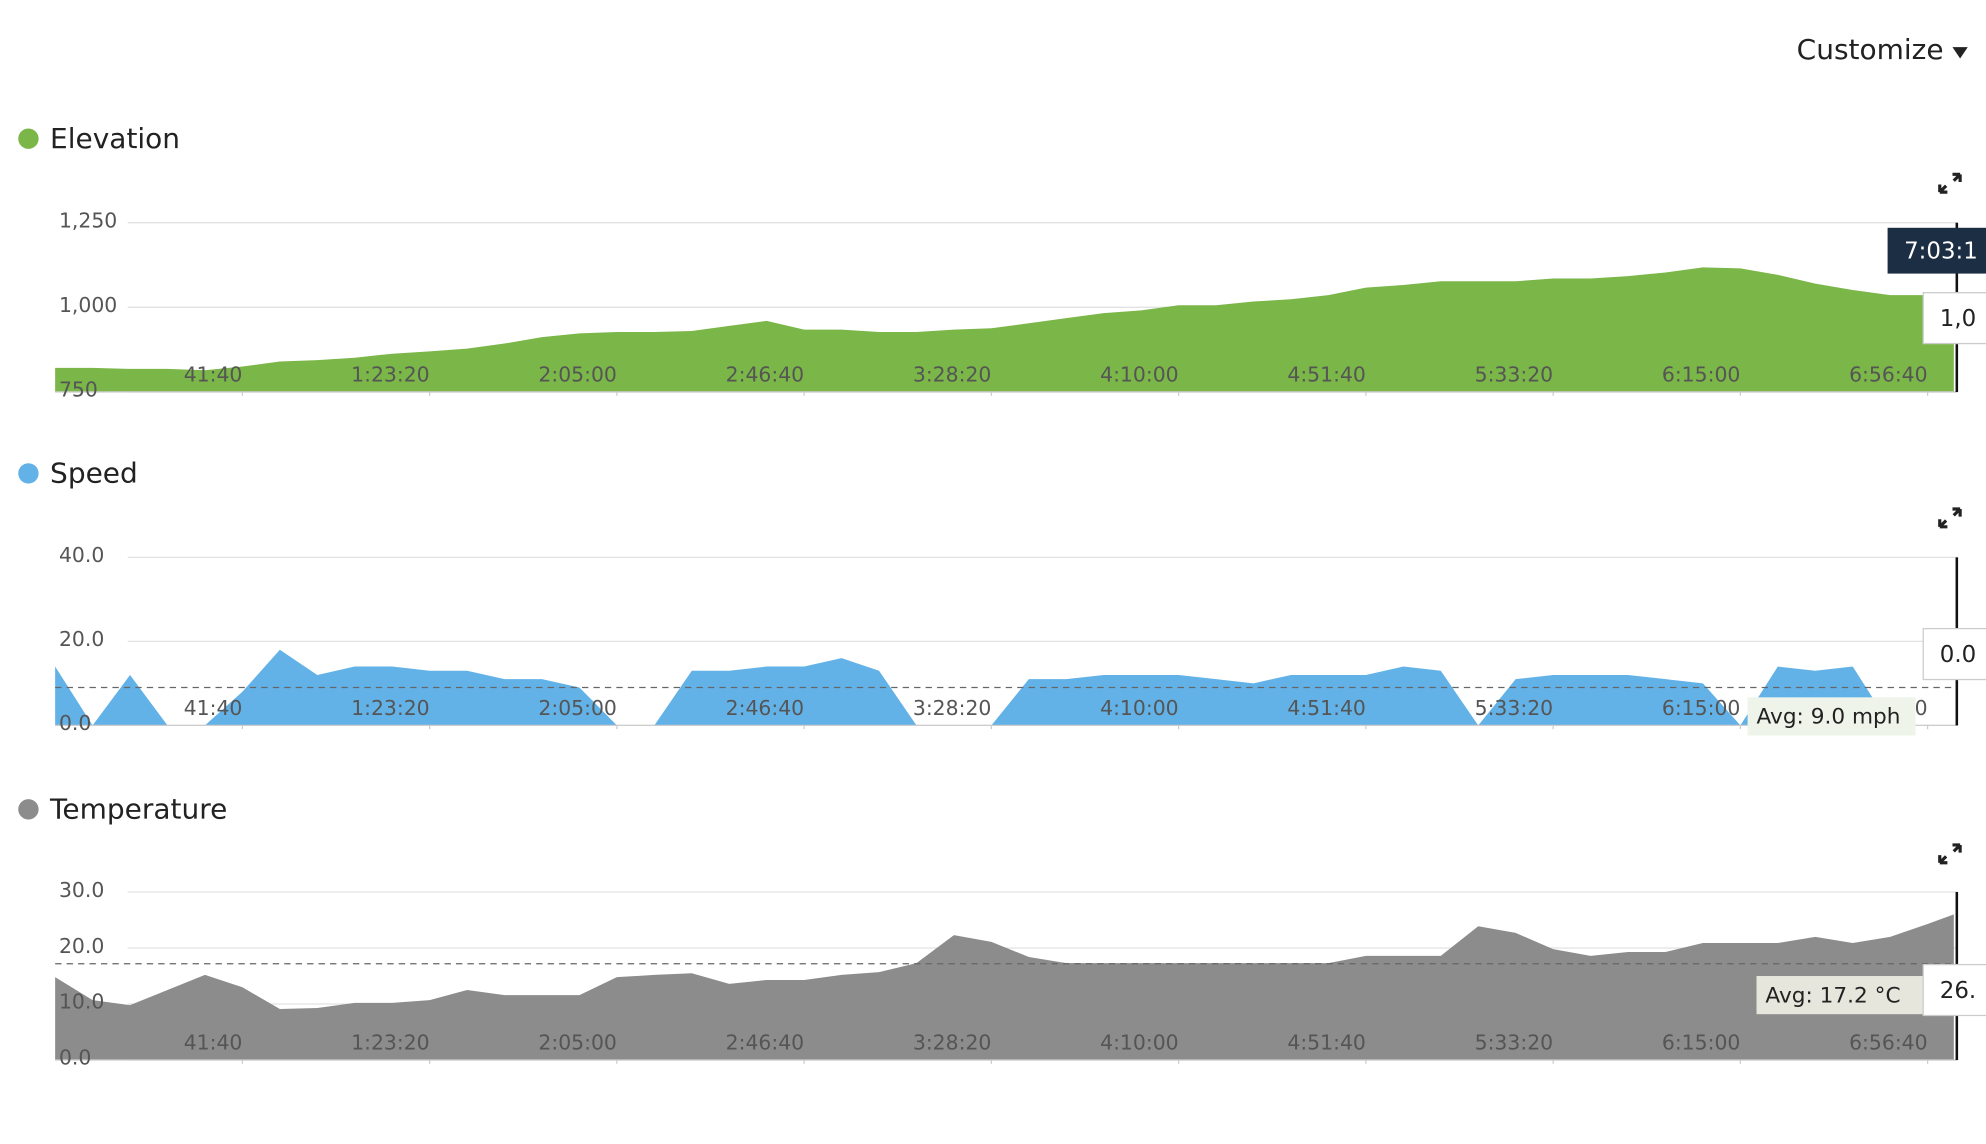 Image resolution: width=1986 pixels, height=1144 pixels. What do you see at coordinates (88, 305) in the screenshot?
I see `y-tick-label: 1,000` at bounding box center [88, 305].